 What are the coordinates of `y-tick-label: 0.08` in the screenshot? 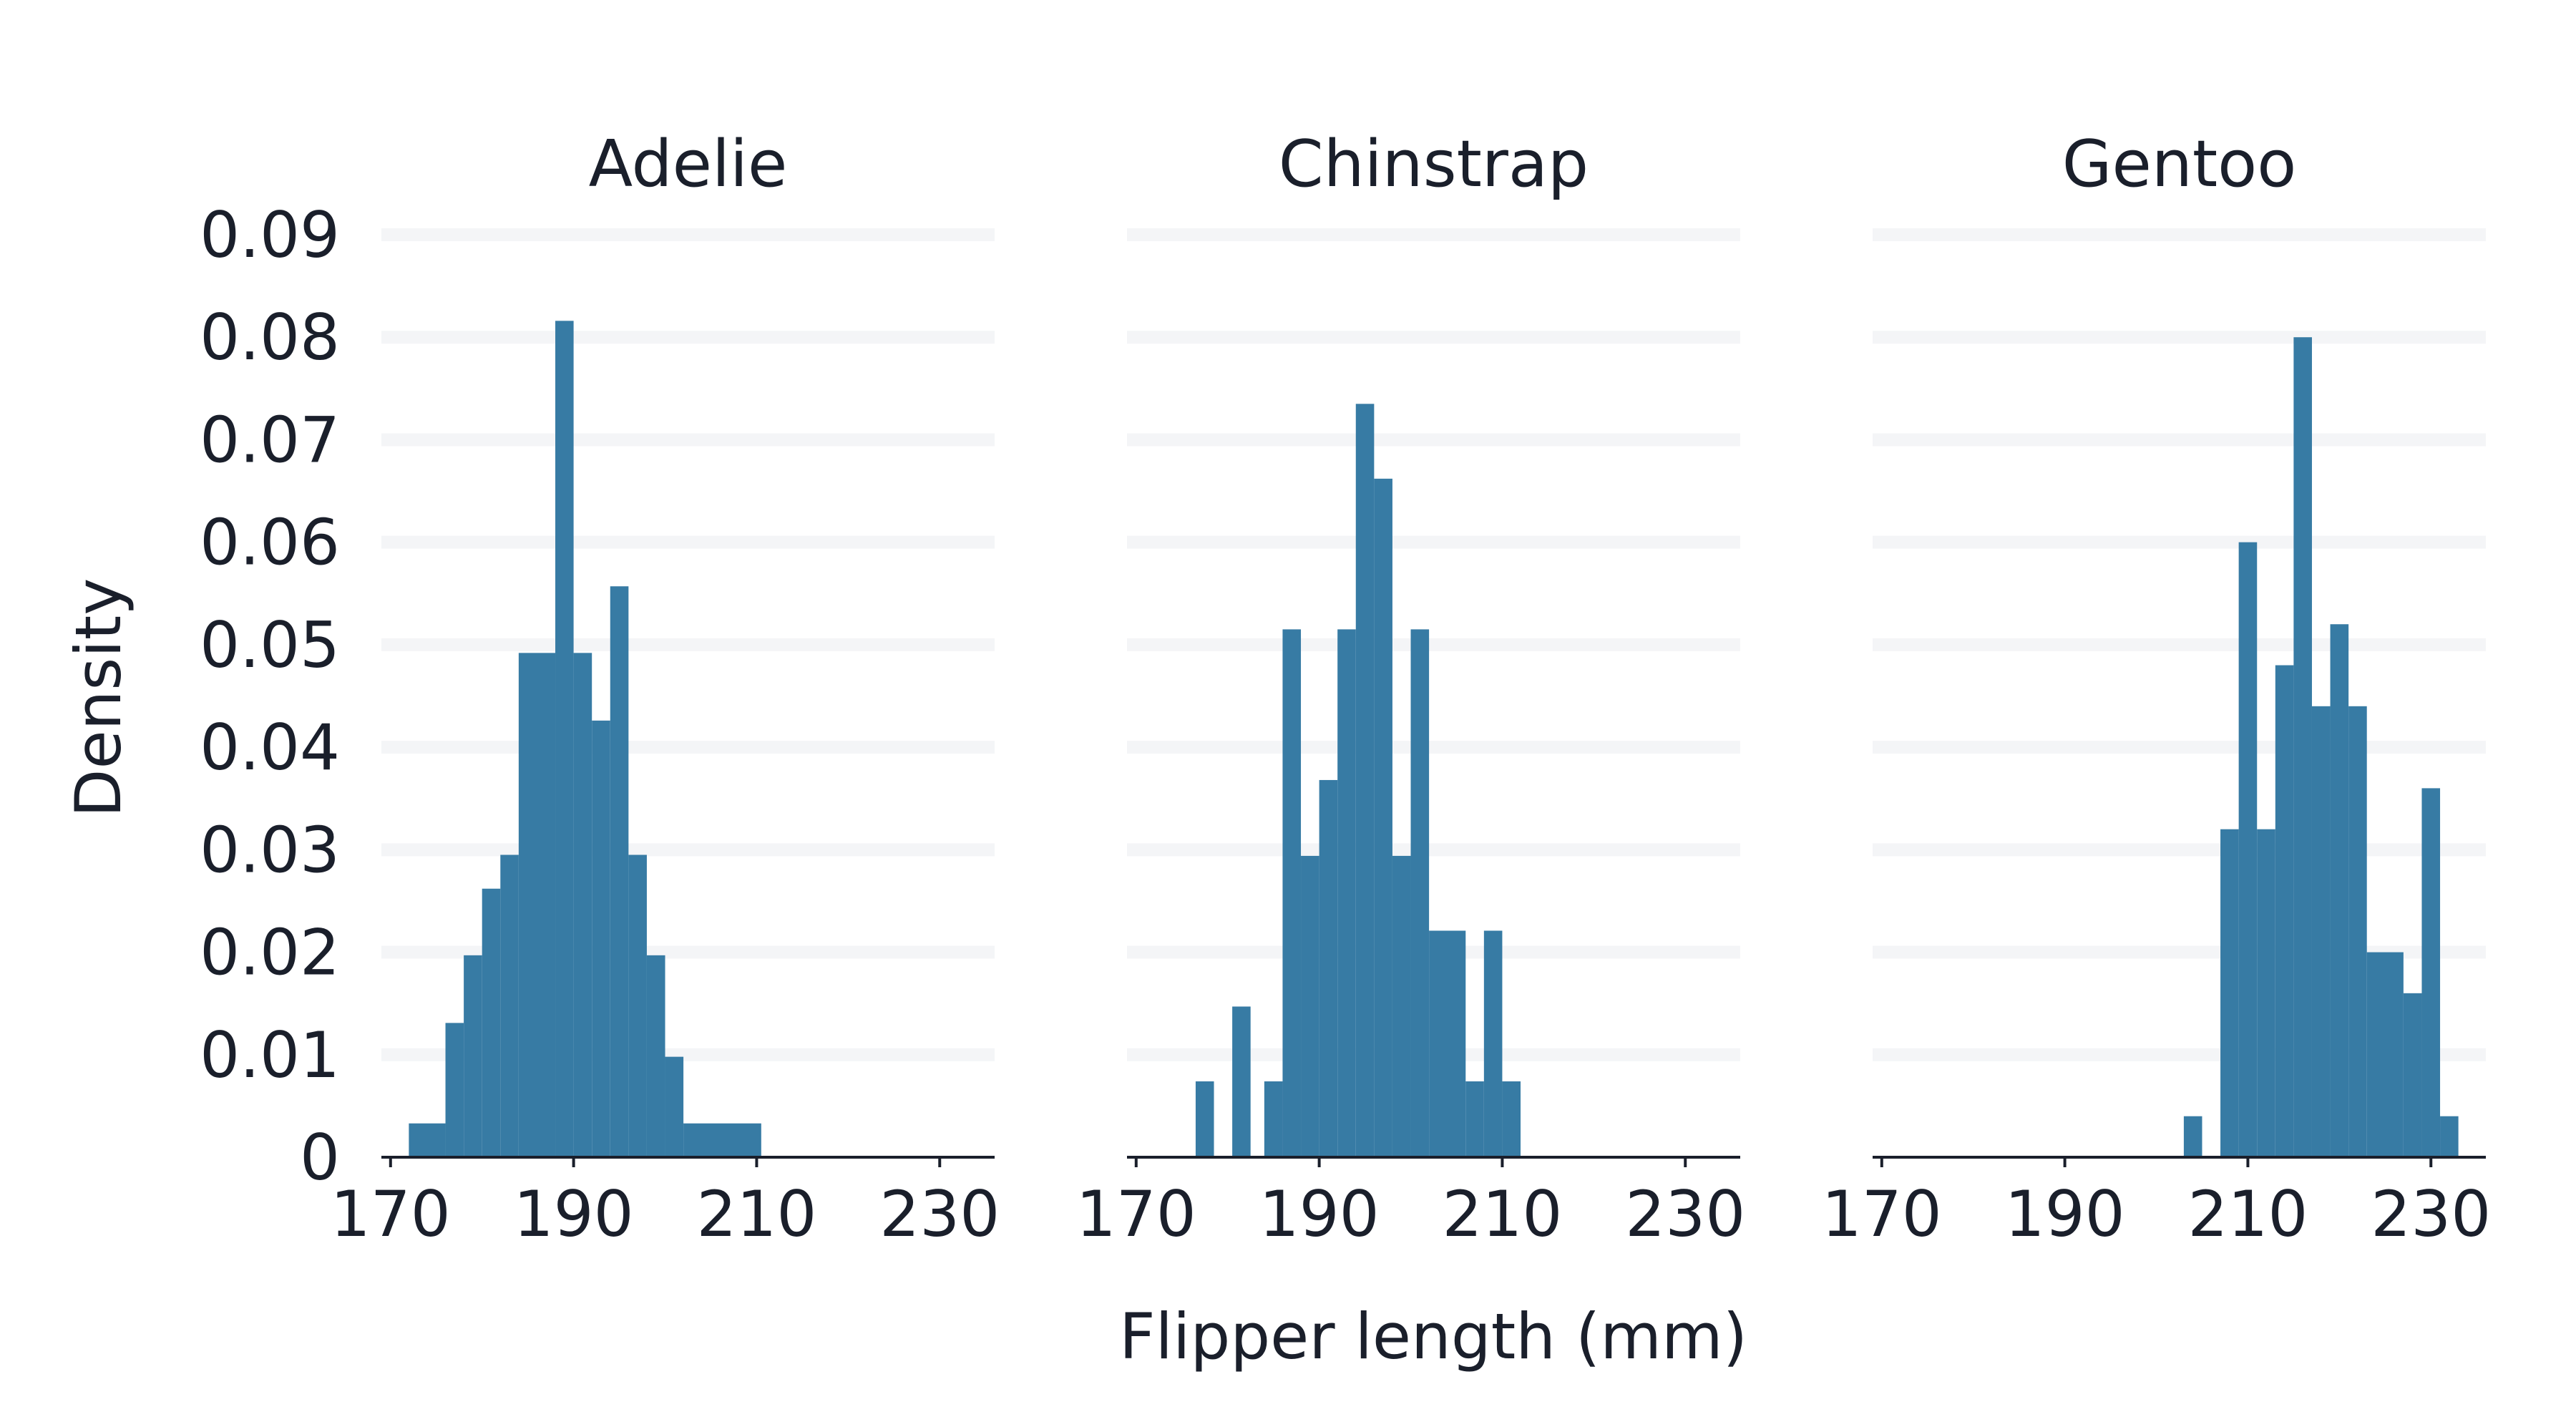 It's located at (270, 338).